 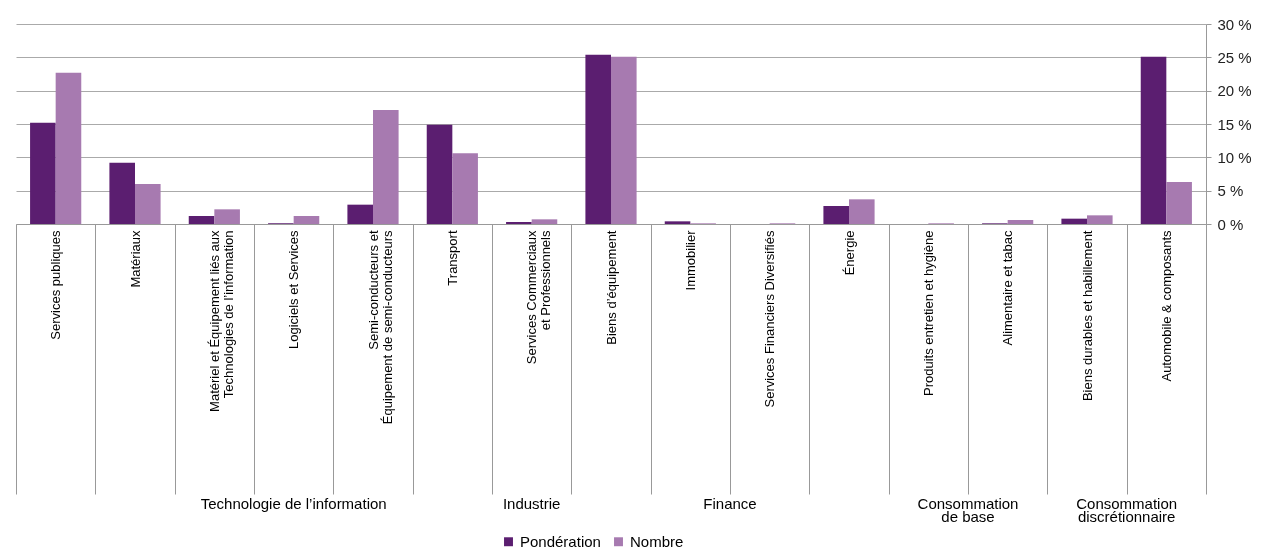 What do you see at coordinates (1230, 224) in the screenshot?
I see `y-tick-label: 0 %` at bounding box center [1230, 224].